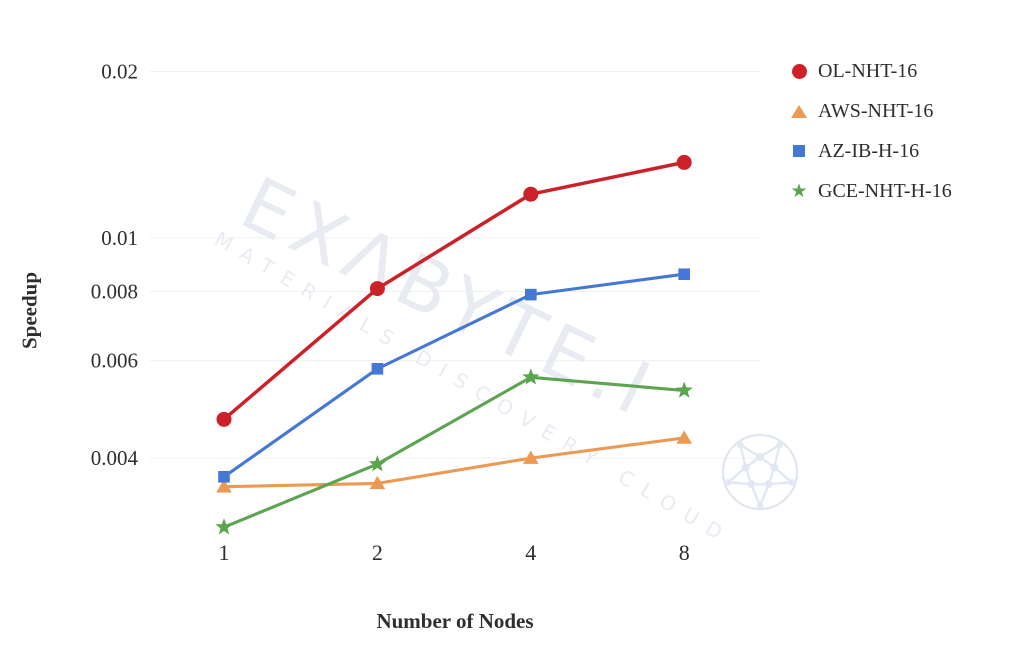 This screenshot has width=1027, height=660. I want to click on legend-label: AZ-IB-H-16, so click(869, 150).